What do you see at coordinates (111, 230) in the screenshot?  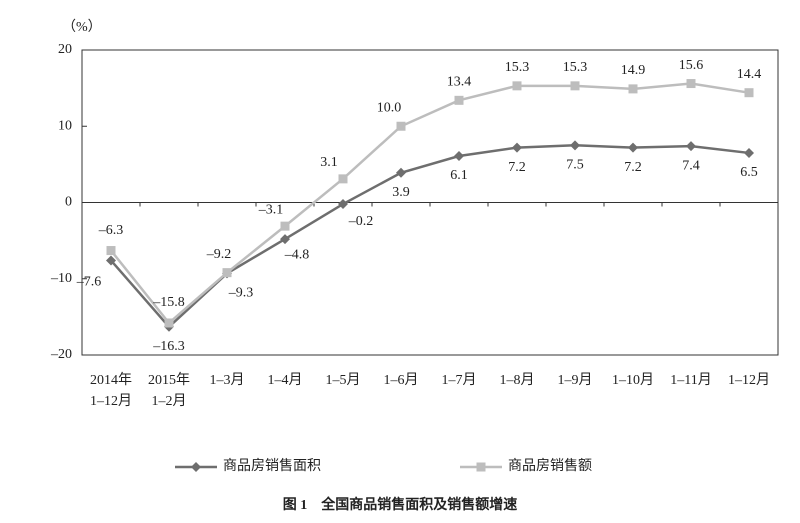 I see `data-label: –6.3` at bounding box center [111, 230].